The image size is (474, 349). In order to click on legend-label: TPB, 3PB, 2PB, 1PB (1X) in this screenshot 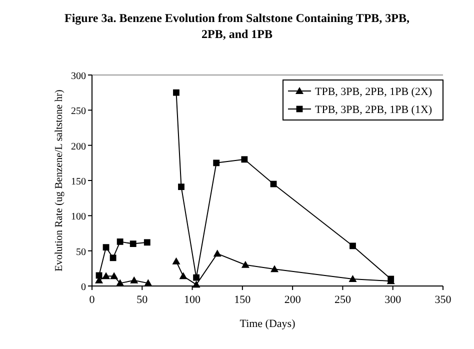, I will do `click(373, 110)`.